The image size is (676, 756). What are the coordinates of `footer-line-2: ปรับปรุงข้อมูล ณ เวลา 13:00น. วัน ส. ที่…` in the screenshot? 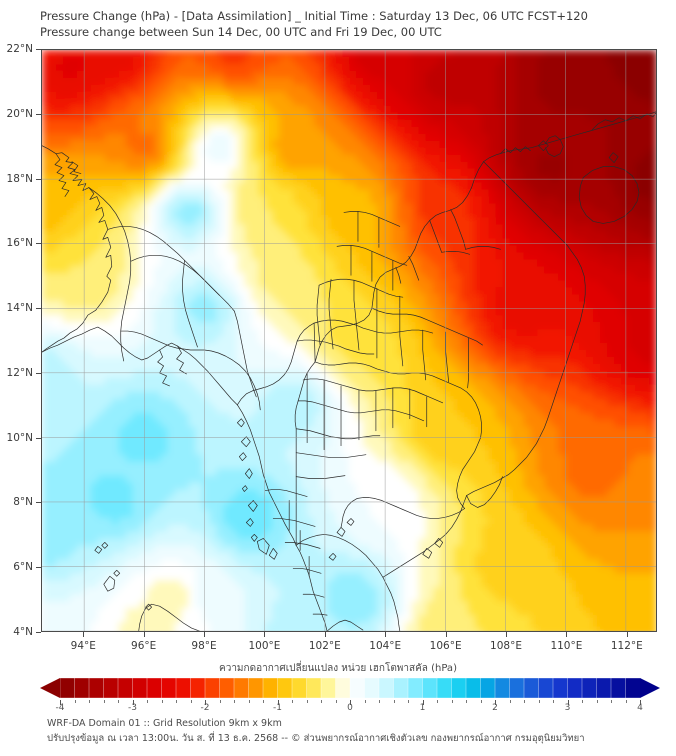 It's located at (316, 738).